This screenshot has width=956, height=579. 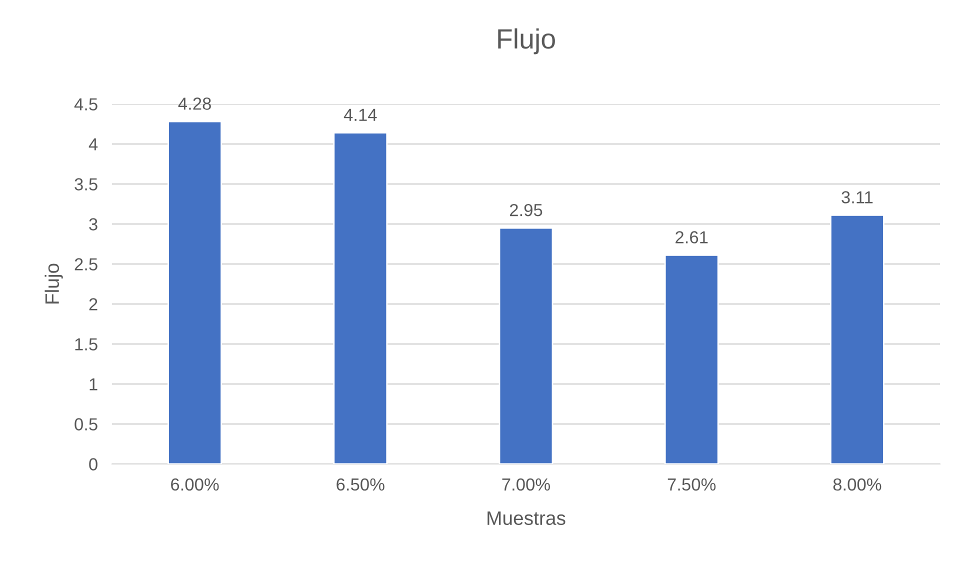 I want to click on data-label: 3.11, so click(x=857, y=197).